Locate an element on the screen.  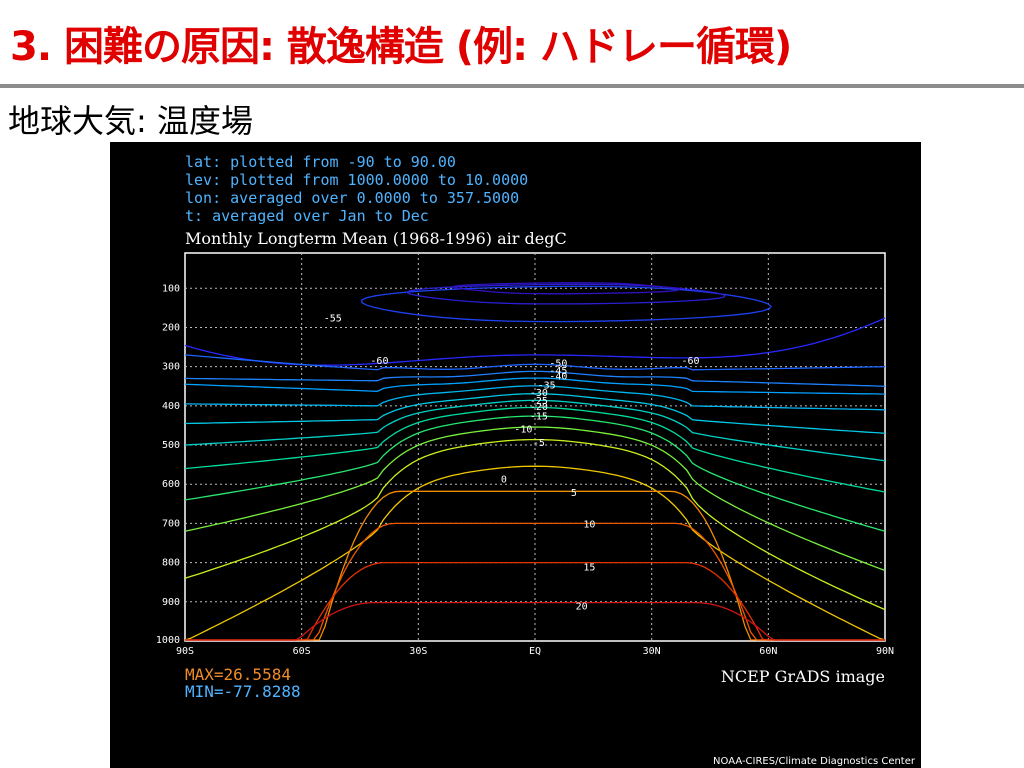
y-tick-label: 1000 is located at coordinates (168, 640).